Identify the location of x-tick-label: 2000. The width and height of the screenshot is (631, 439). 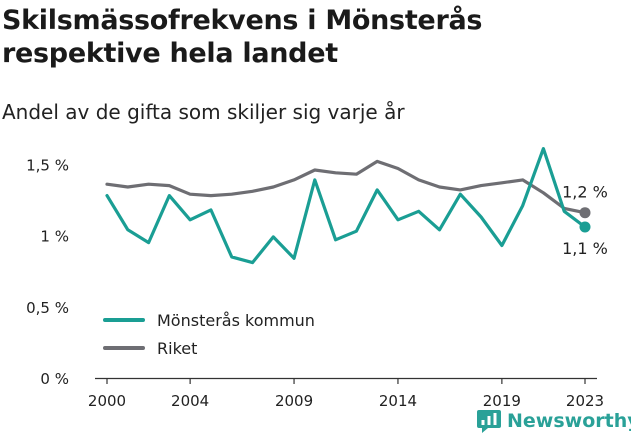
(107, 401).